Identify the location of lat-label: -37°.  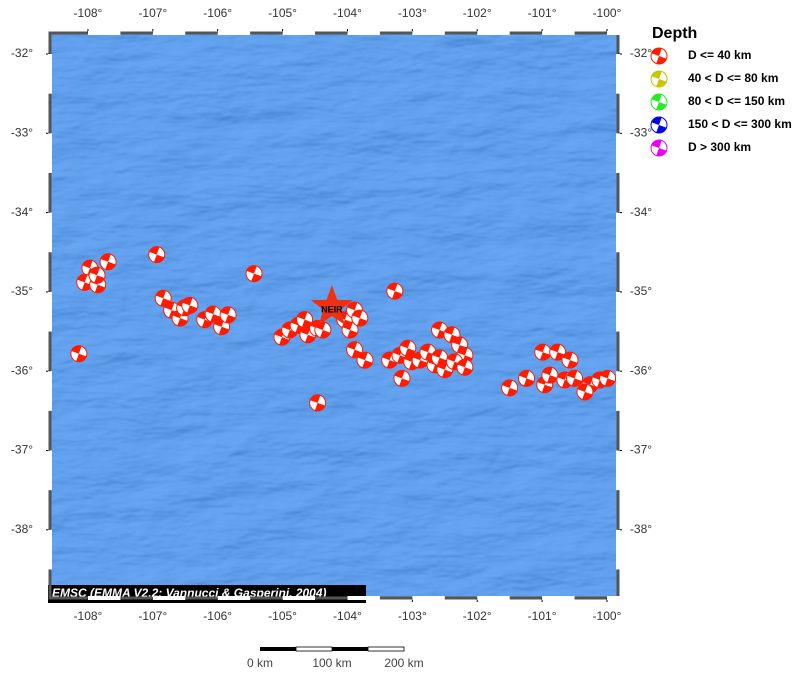
(641, 450).